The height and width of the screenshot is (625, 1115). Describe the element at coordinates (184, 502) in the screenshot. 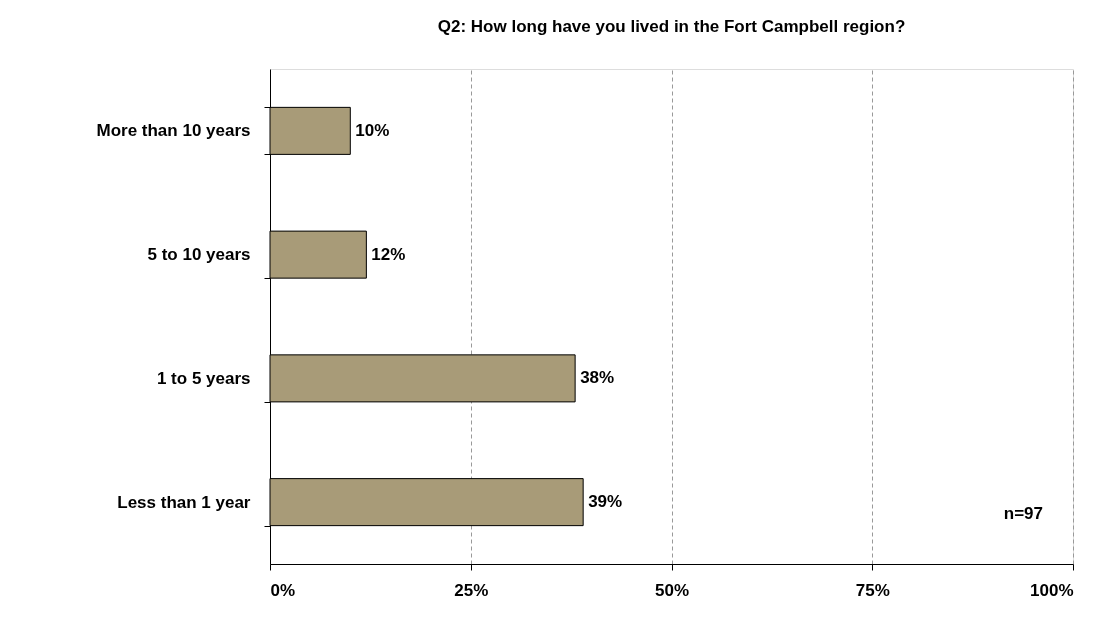

I see `y-tick-label: Less than 1 year` at that location.